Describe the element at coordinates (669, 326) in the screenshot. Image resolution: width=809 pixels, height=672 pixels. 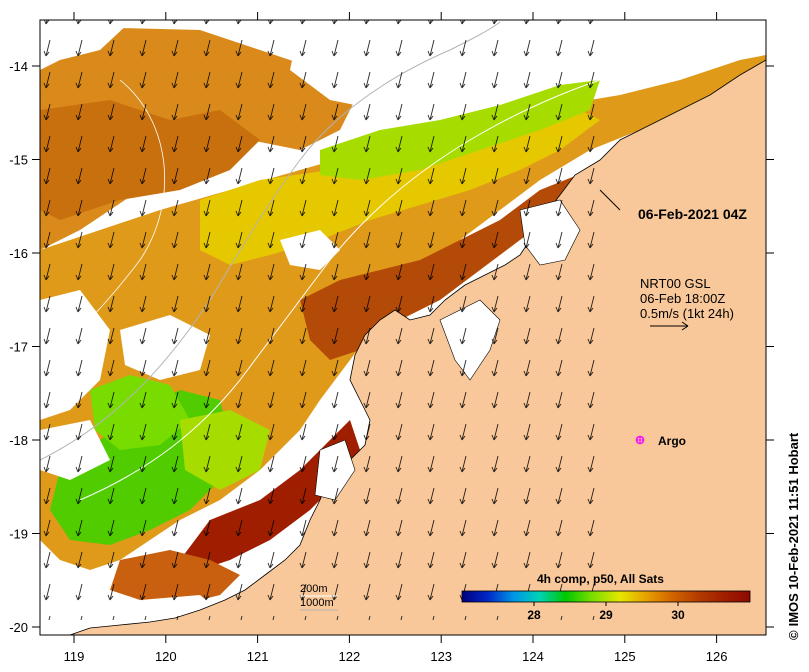
I see `current-scale-arrow` at that location.